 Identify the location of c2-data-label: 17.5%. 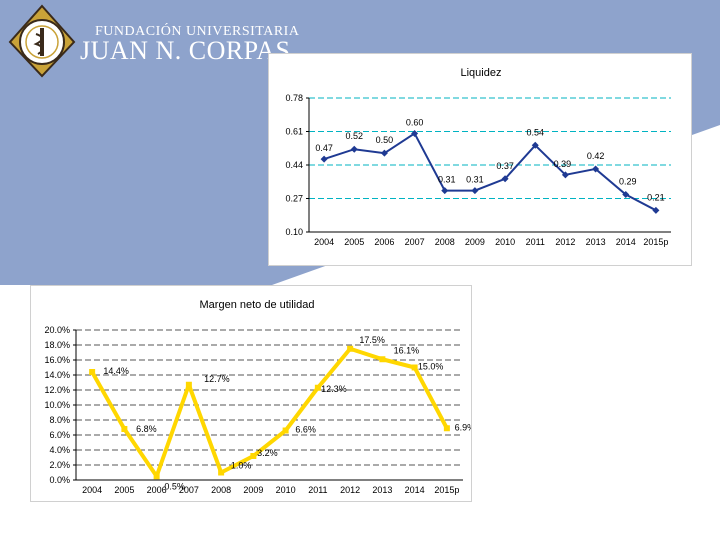
(372, 340).